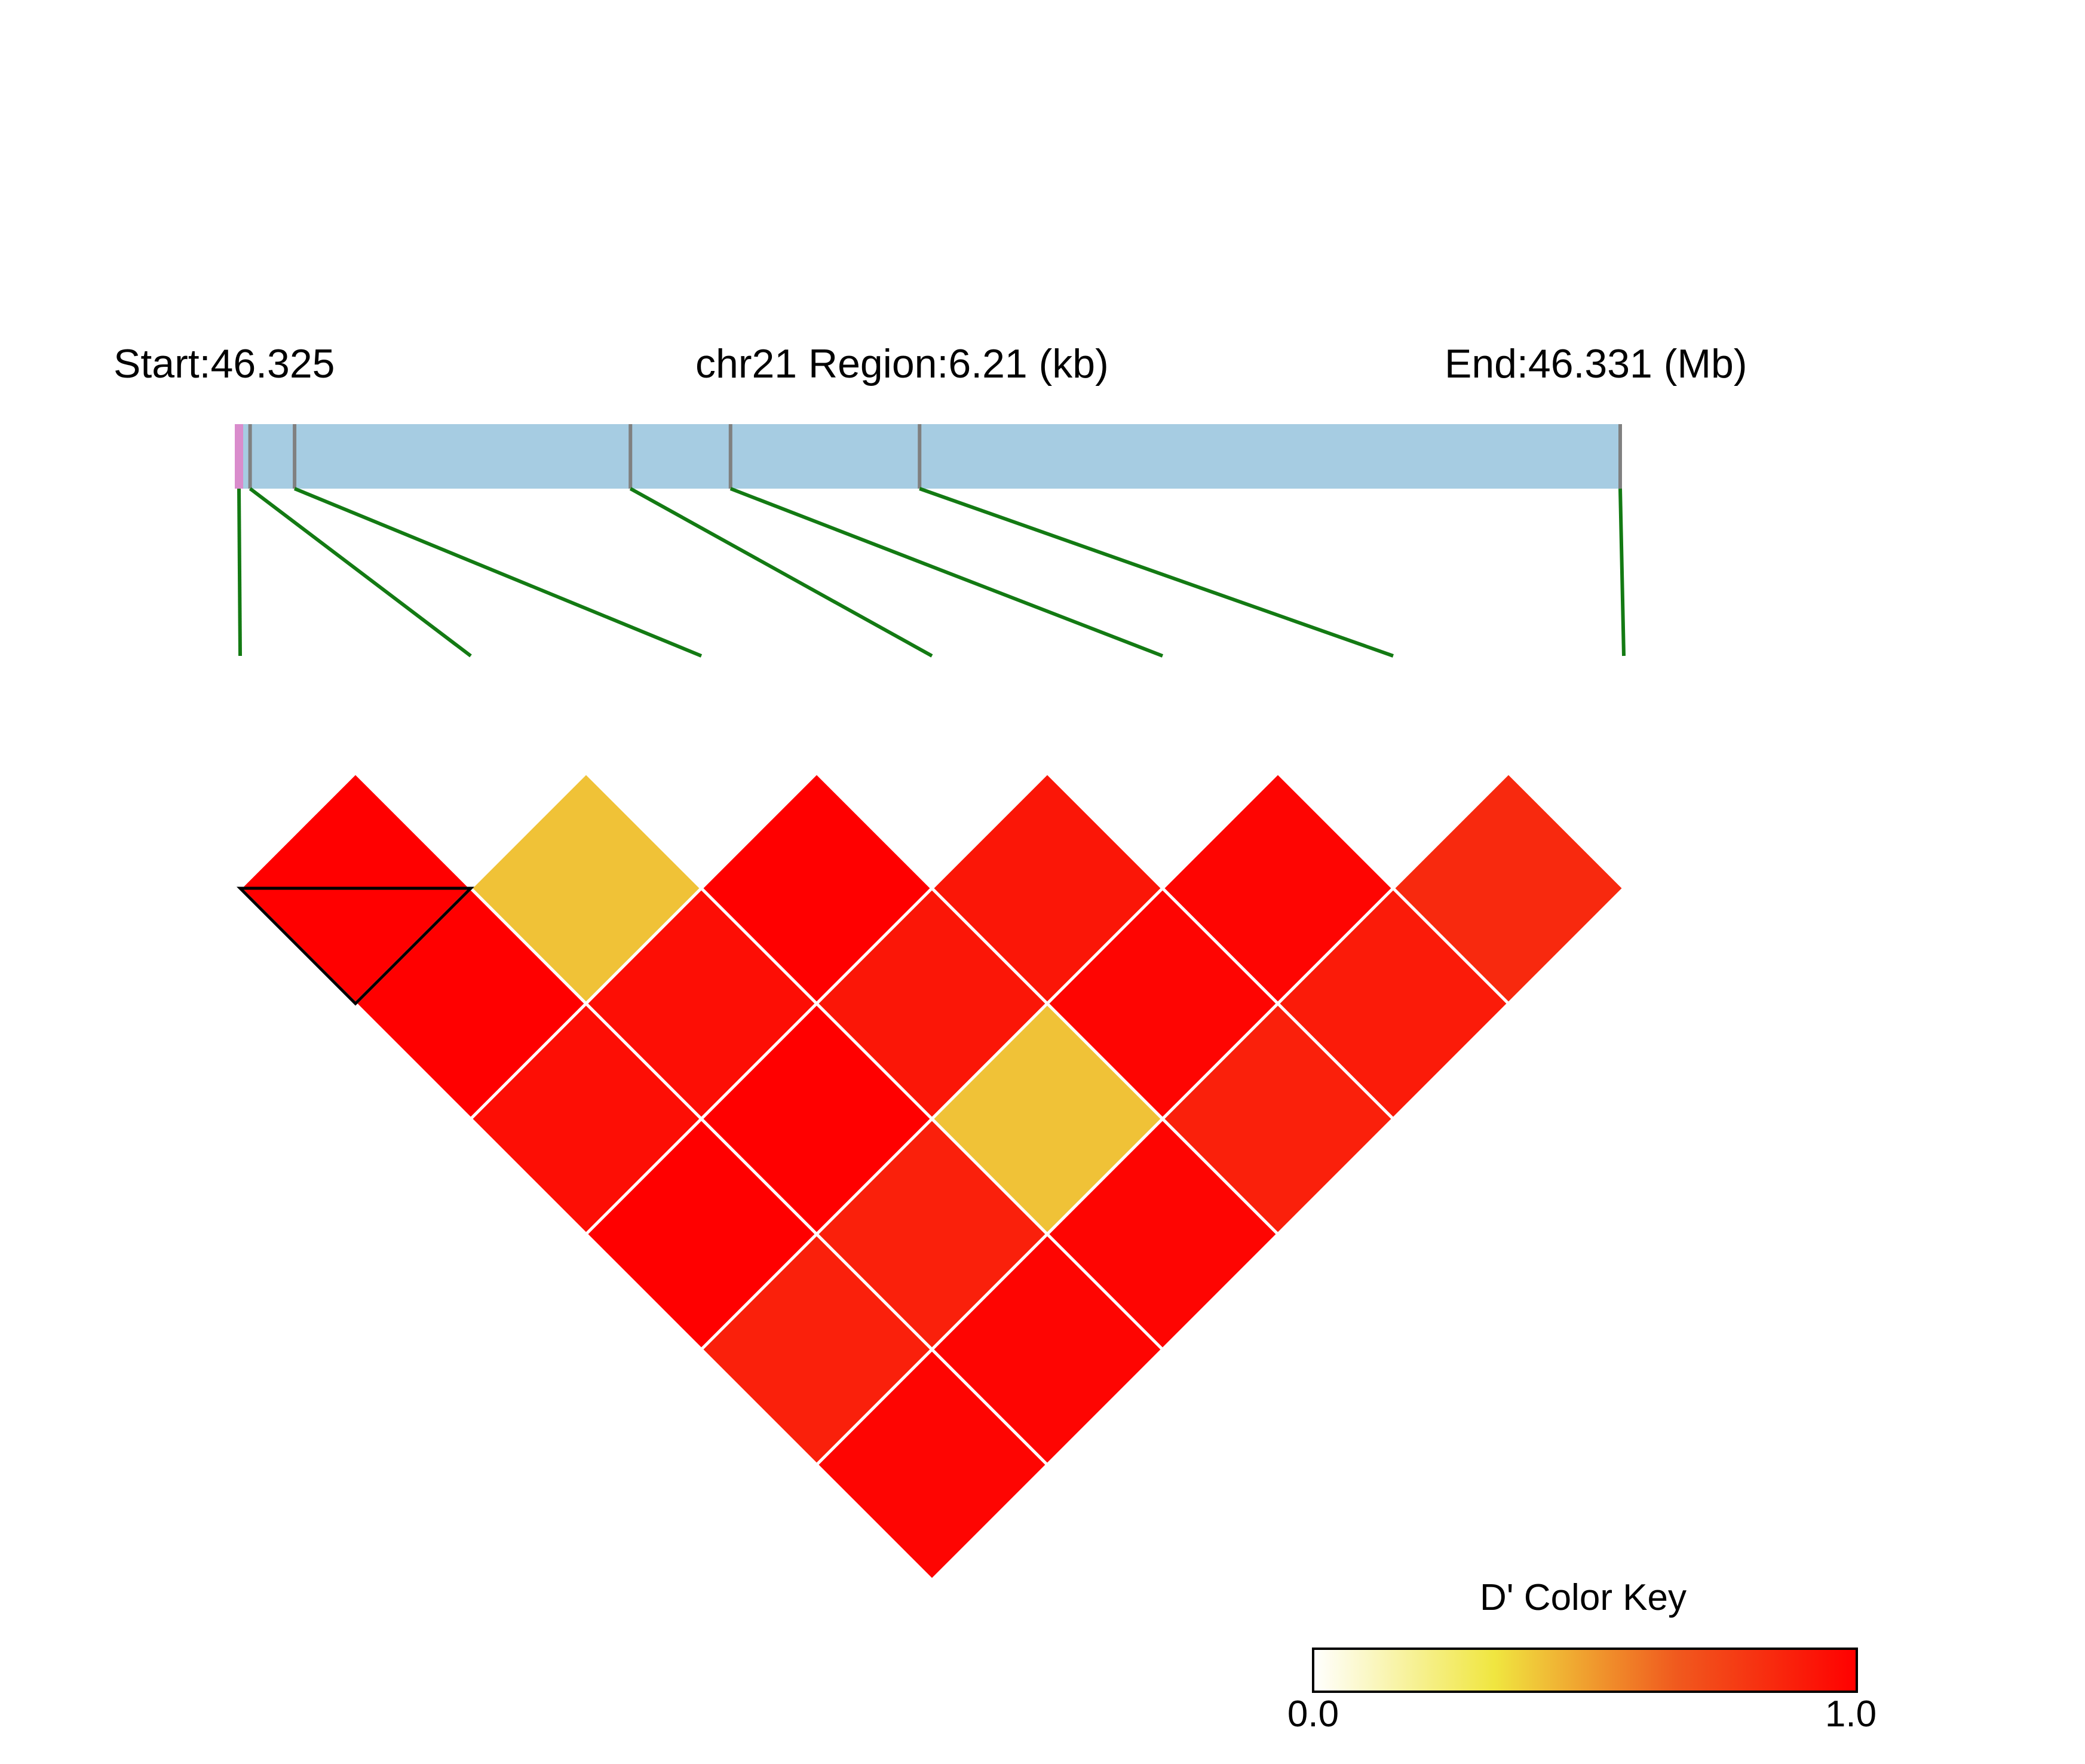 Image resolution: width=2085 pixels, height=1764 pixels. I want to click on snp-ticks, so click(928, 456).